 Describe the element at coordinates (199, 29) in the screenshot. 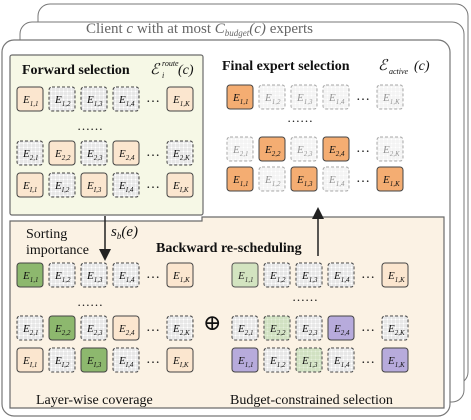

I see `client-budget-header: Client c with at most Cbudget(c) experts` at that location.